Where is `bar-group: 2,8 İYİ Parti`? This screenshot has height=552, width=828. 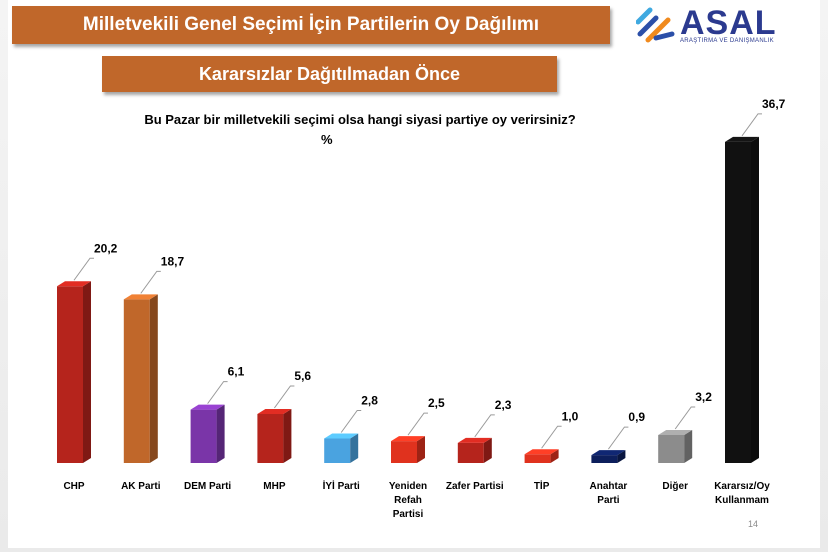 bar-group: 2,8 İYİ Parti is located at coordinates (351, 443).